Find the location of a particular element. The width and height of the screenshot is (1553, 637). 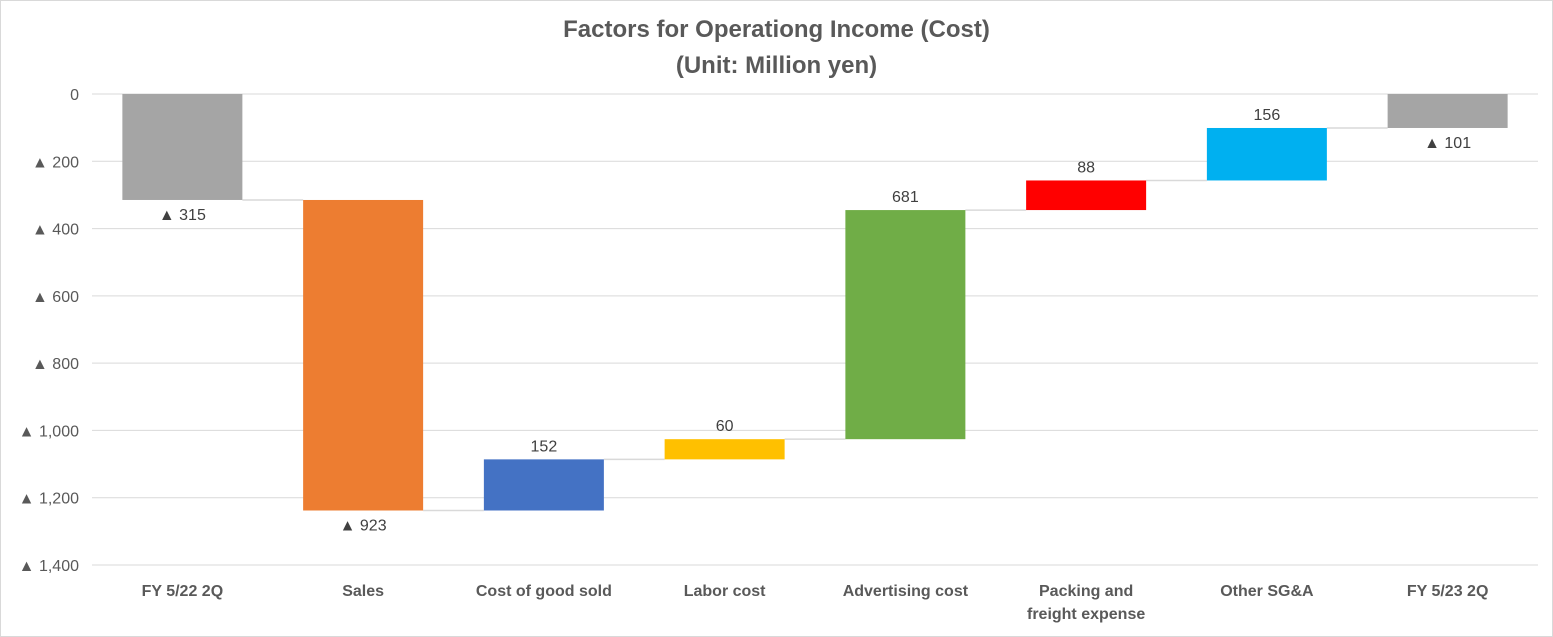

data-label: 88 is located at coordinates (1086, 167).